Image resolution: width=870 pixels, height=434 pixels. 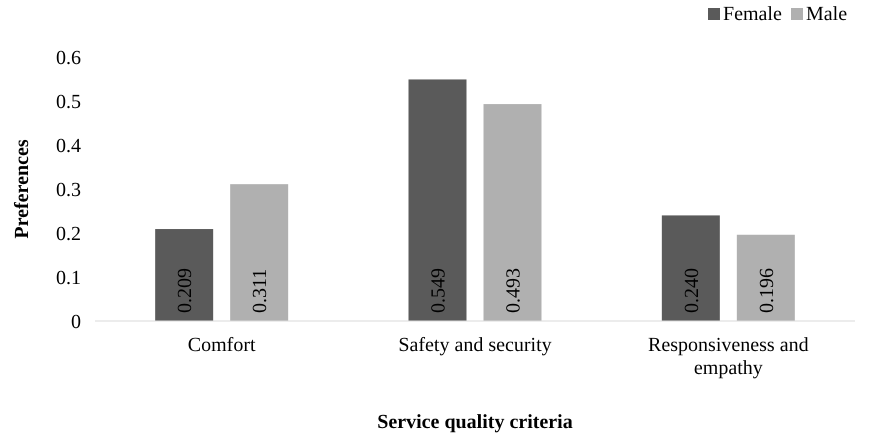 I want to click on y-axis-title: Preferences, so click(x=22, y=189).